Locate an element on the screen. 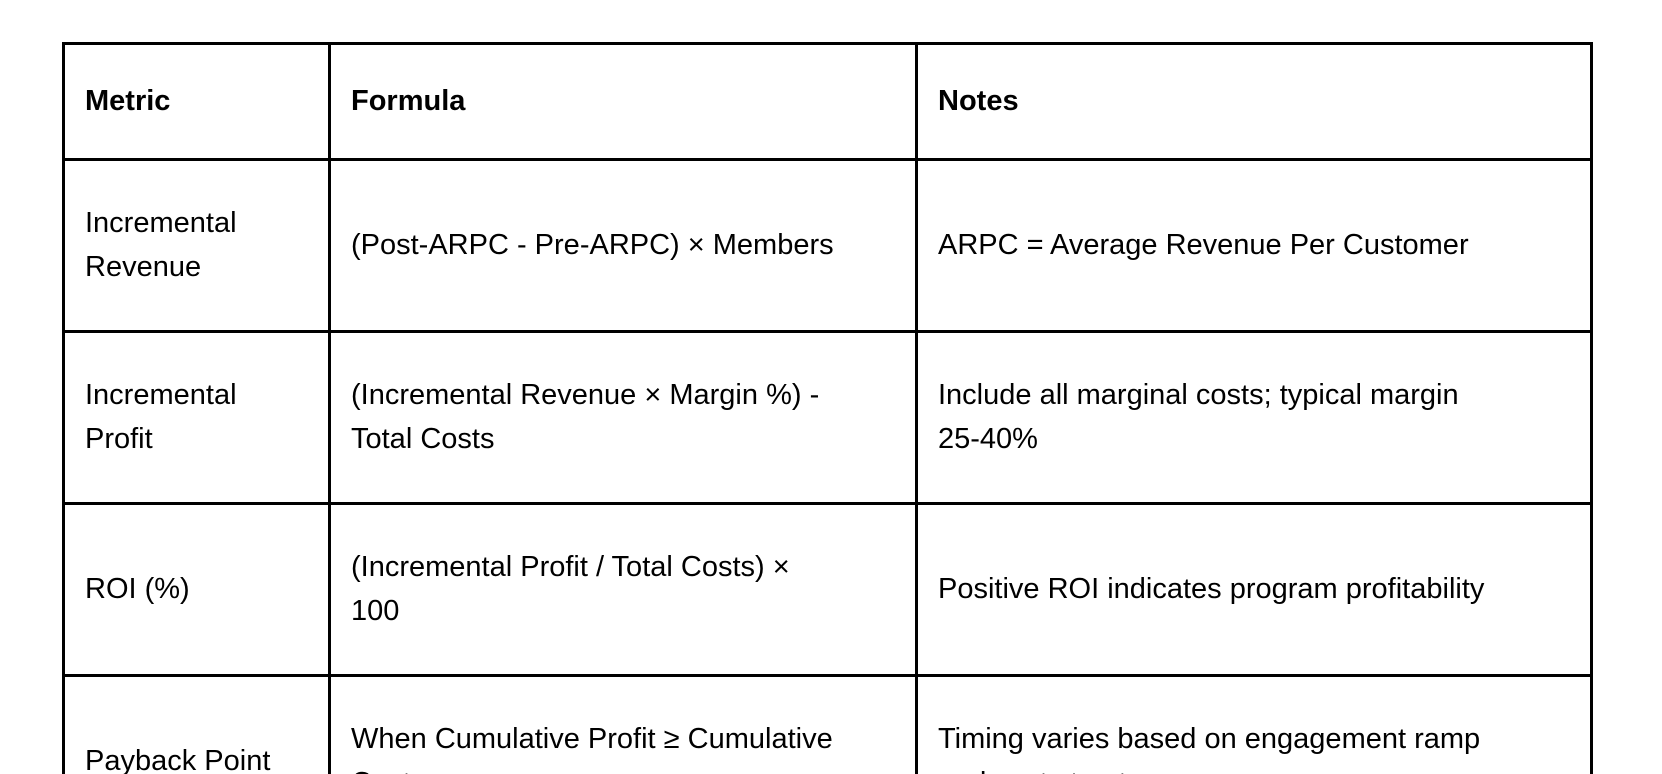  table-header-row: Metric Formula Notes is located at coordinates (827, 101).